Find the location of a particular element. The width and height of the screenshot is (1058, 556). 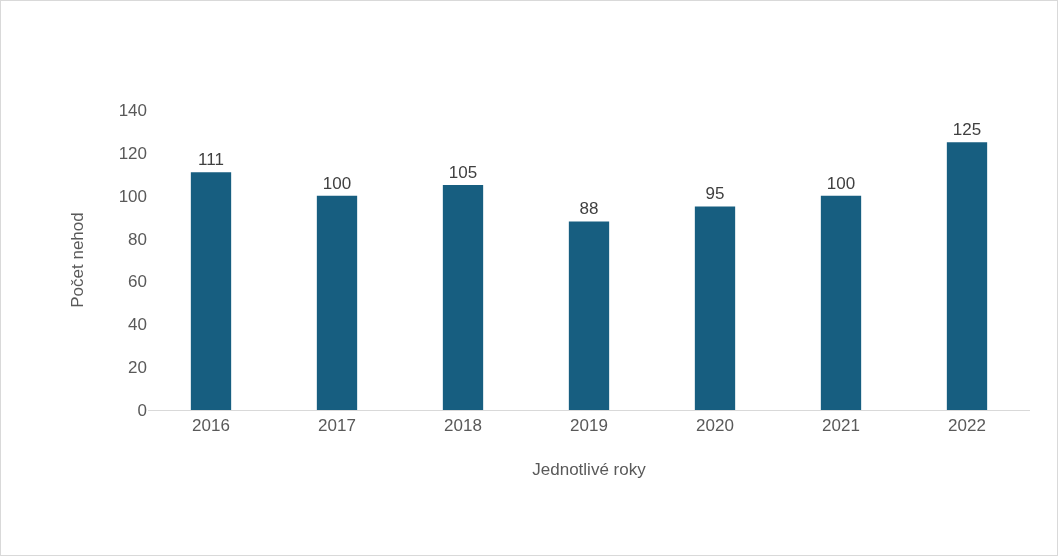

data-label: 88 is located at coordinates (589, 209).